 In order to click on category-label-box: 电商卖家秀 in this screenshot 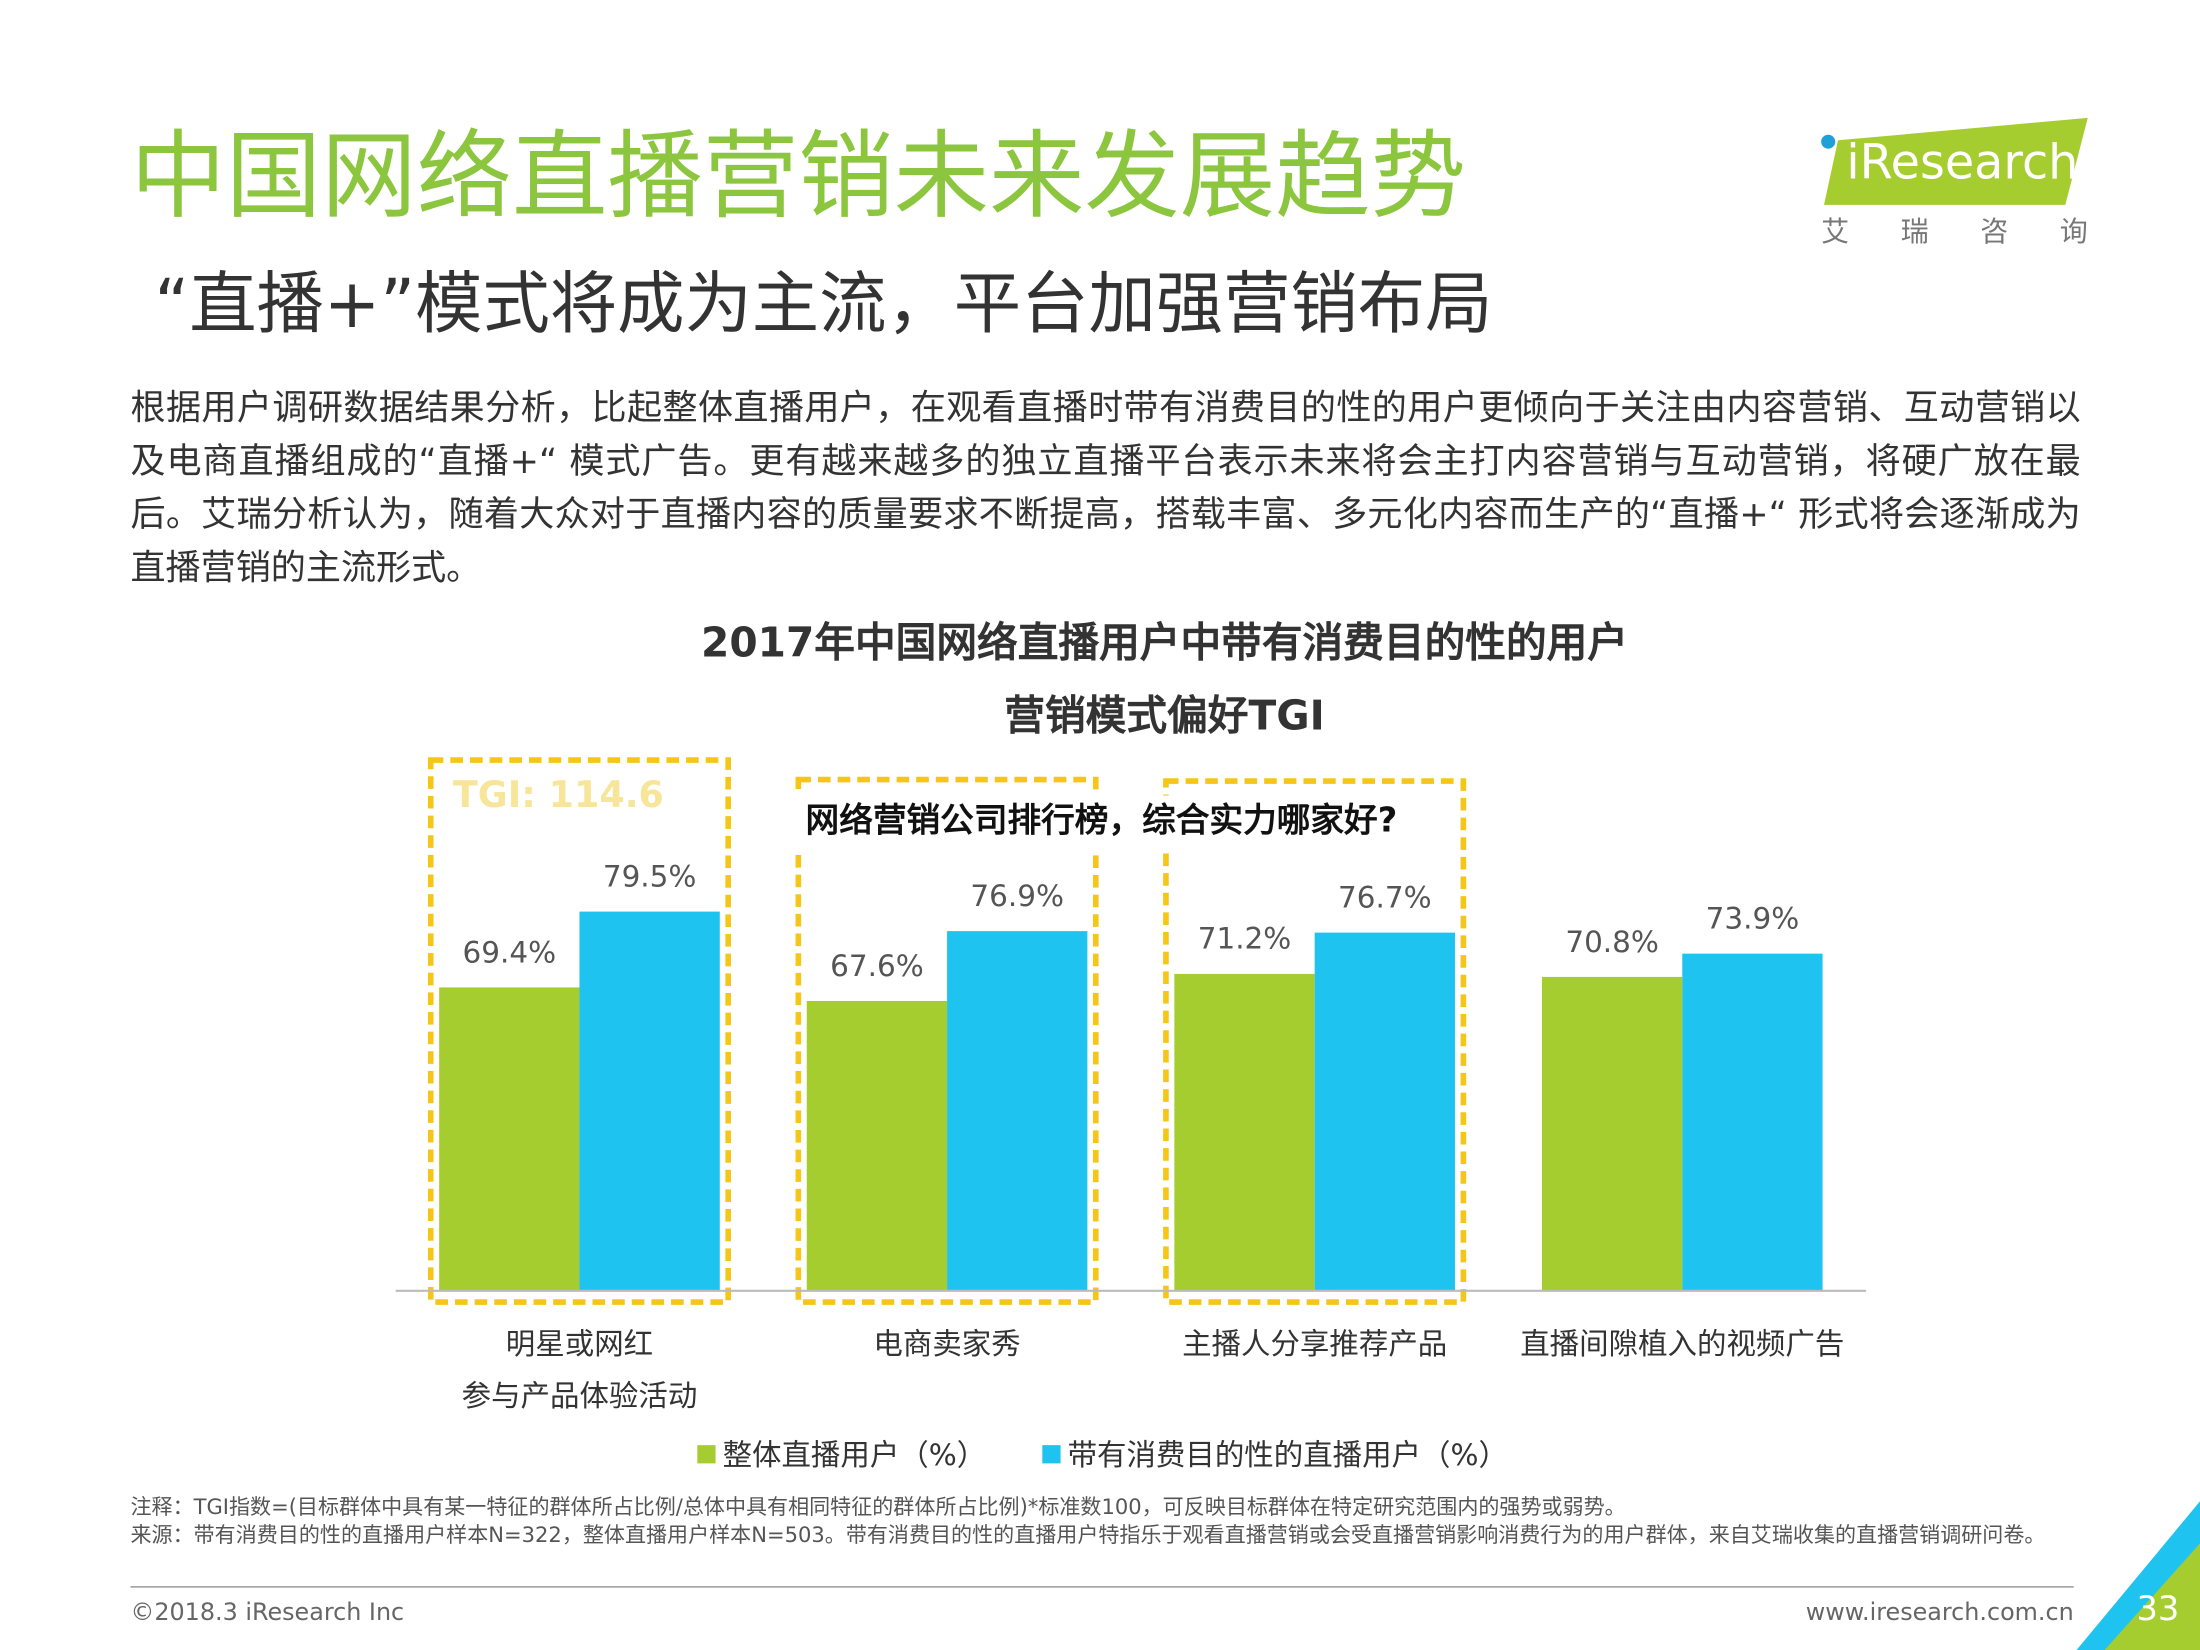, I will do `click(947, 1344)`.